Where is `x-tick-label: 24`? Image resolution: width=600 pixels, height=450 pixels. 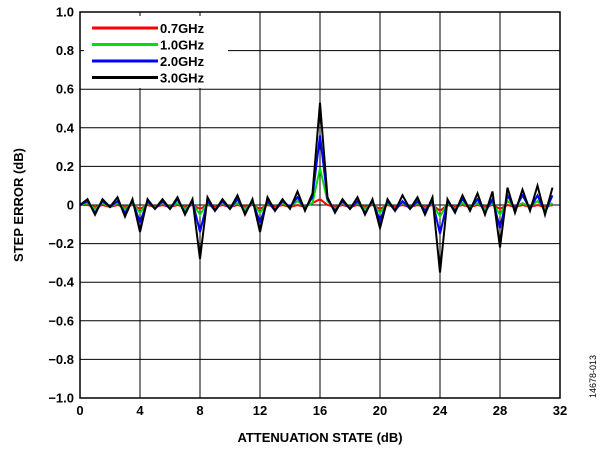
x-tick-label: 24 is located at coordinates (440, 410).